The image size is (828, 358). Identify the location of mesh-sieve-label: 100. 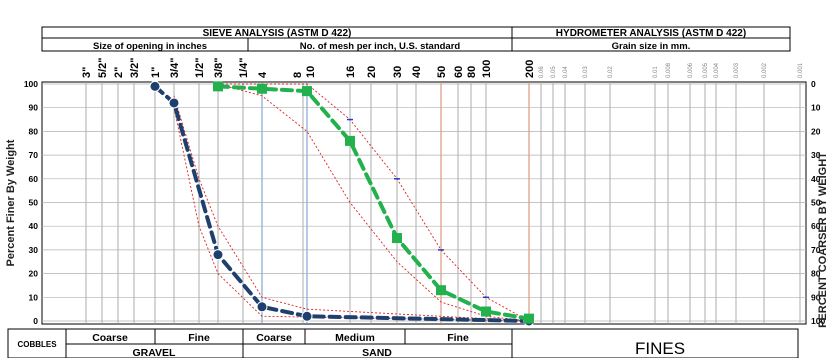
(487, 69).